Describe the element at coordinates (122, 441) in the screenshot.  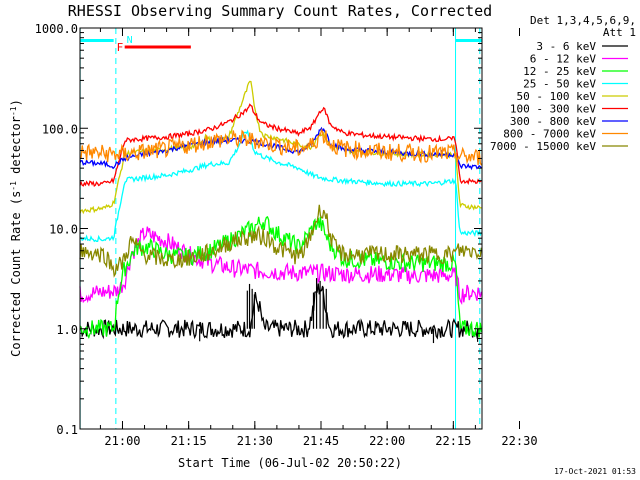
I see `x-tick-label: 21:00` at that location.